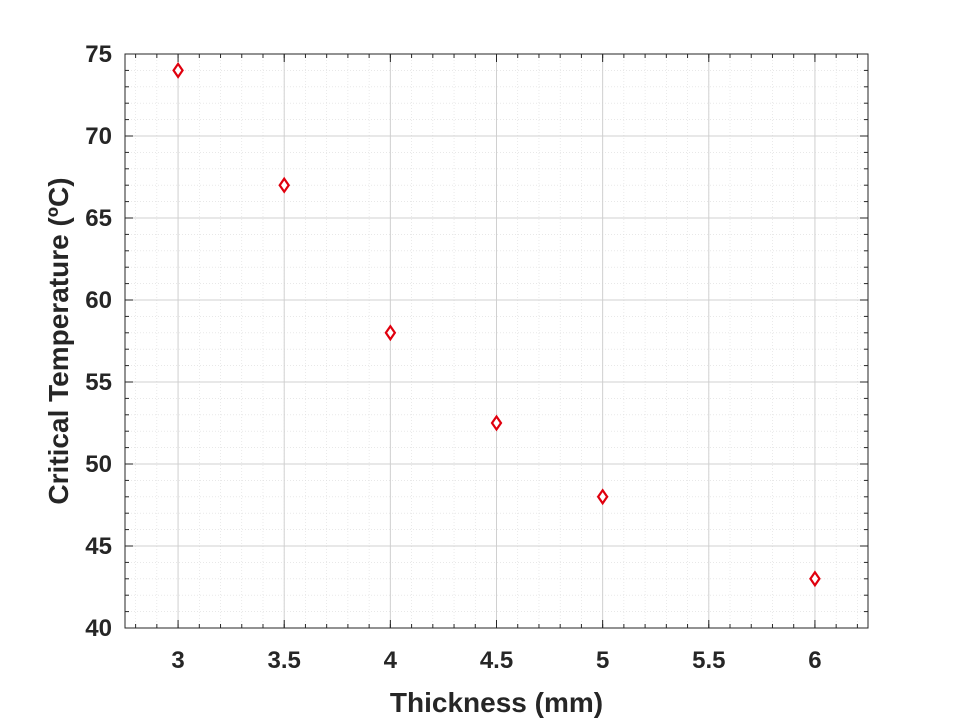  I want to click on x-tick-labels: 3 3.5 4 4.5 5 5.5 6, so click(496, 660).